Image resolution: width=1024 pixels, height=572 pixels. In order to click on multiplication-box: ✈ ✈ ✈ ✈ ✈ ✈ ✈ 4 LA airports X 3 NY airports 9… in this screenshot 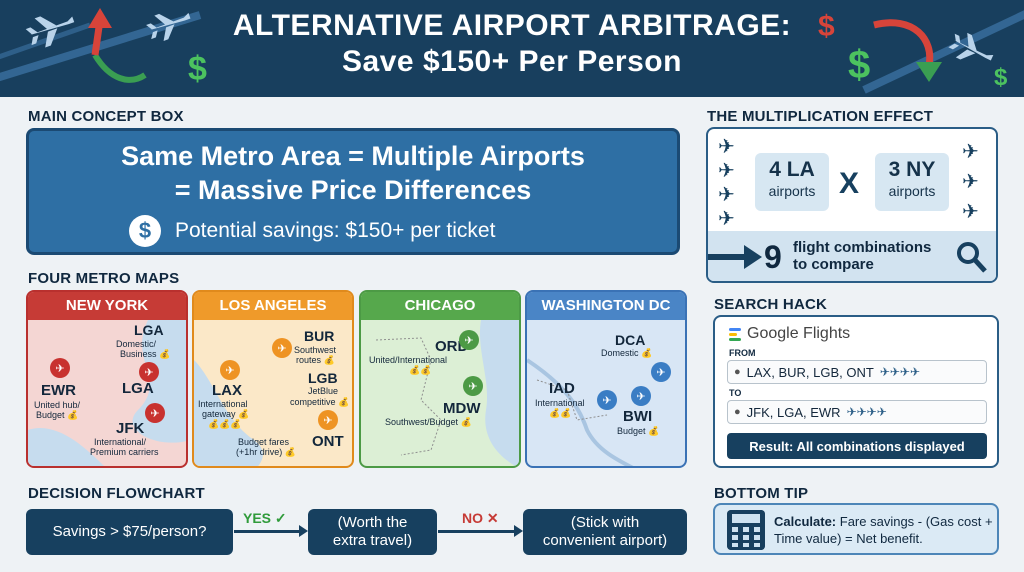, I will do `click(852, 205)`.